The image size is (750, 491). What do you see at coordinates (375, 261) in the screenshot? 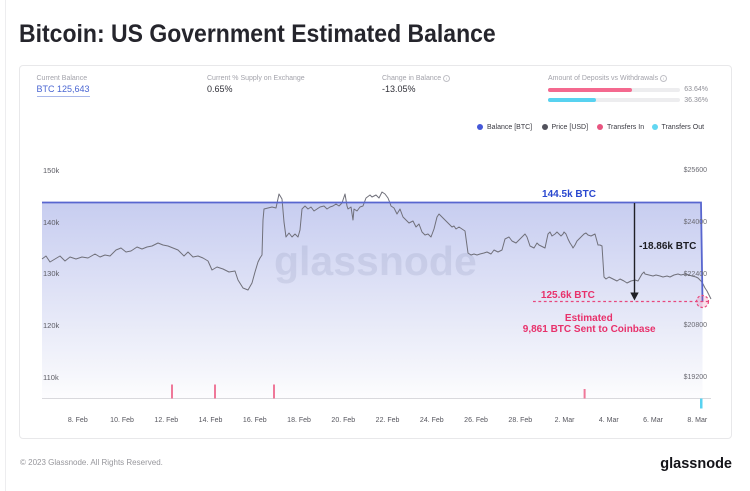
I see `svg-text: glassnode` at bounding box center [375, 261].